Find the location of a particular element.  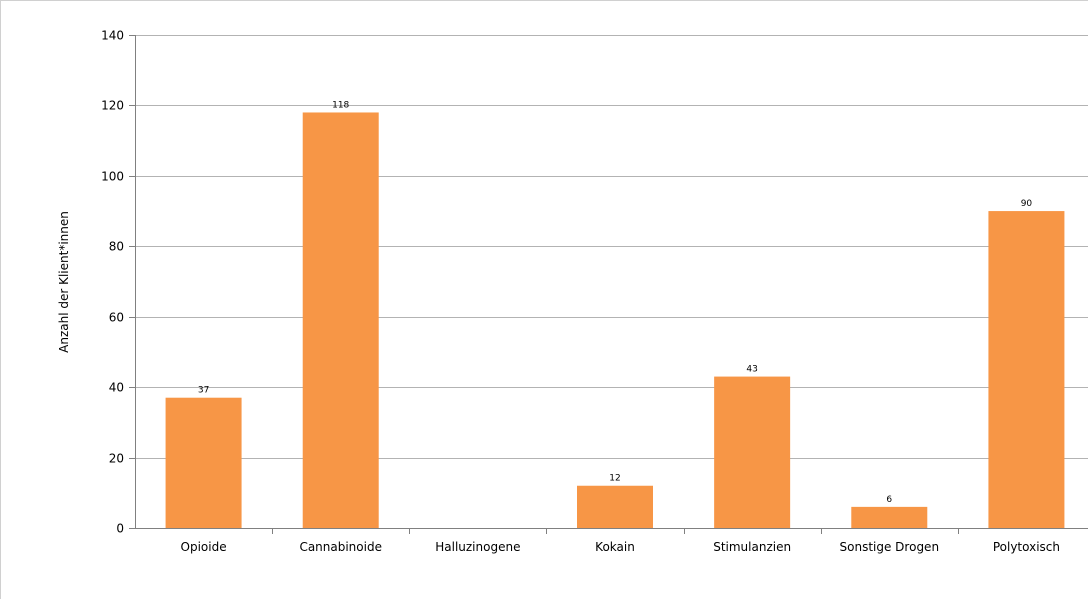

x-tick-label: Kokain is located at coordinates (615, 547).